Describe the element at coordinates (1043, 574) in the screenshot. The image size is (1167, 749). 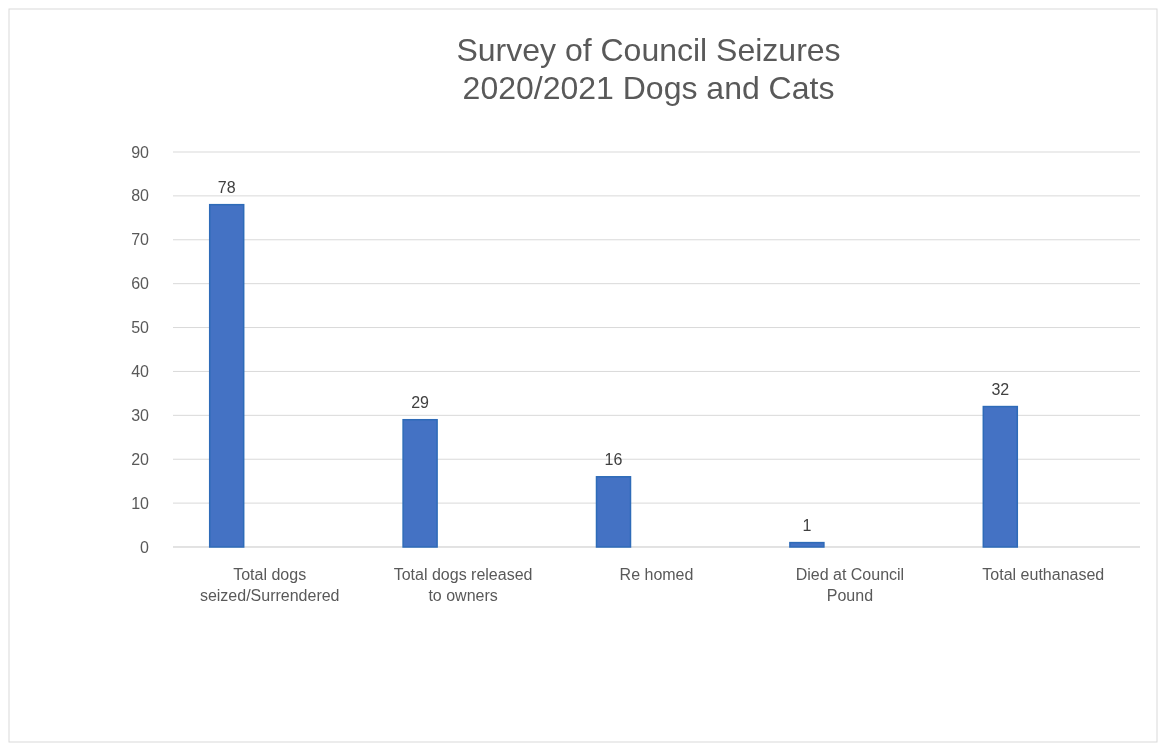
I see `x-tick-label: Total euthanased` at that location.